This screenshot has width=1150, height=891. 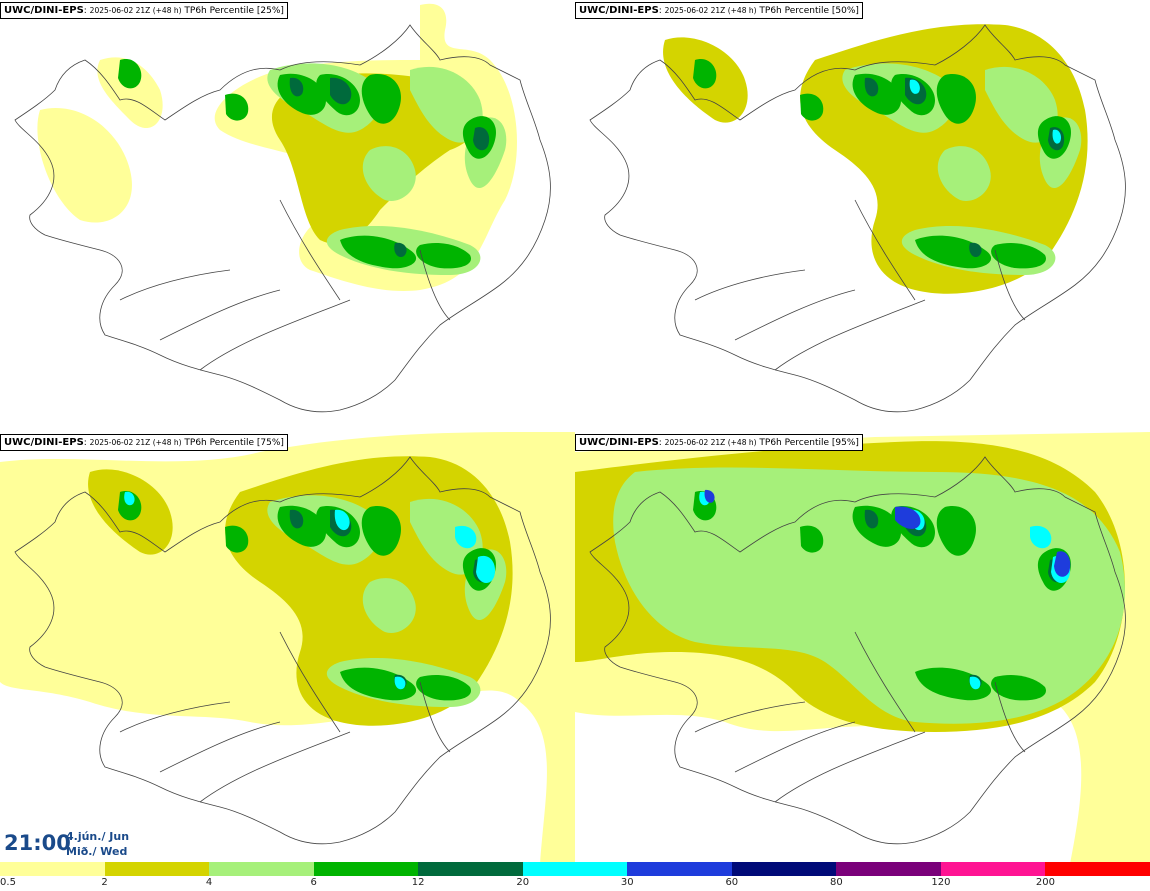 What do you see at coordinates (8, 882) in the screenshot?
I see `legend-tick-label: 0.5` at bounding box center [8, 882].